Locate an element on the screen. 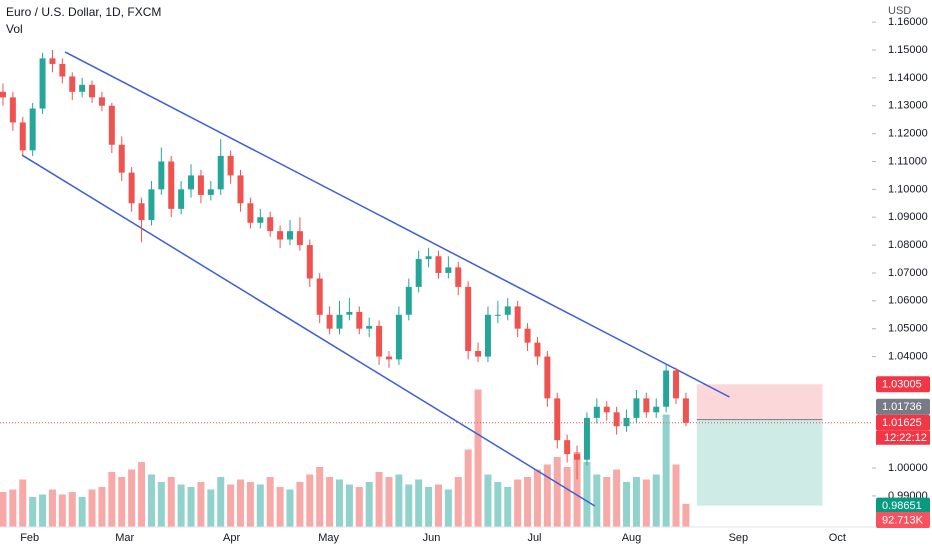 The height and width of the screenshot is (550, 932). entry-tag: 1.01736 is located at coordinates (902, 407).